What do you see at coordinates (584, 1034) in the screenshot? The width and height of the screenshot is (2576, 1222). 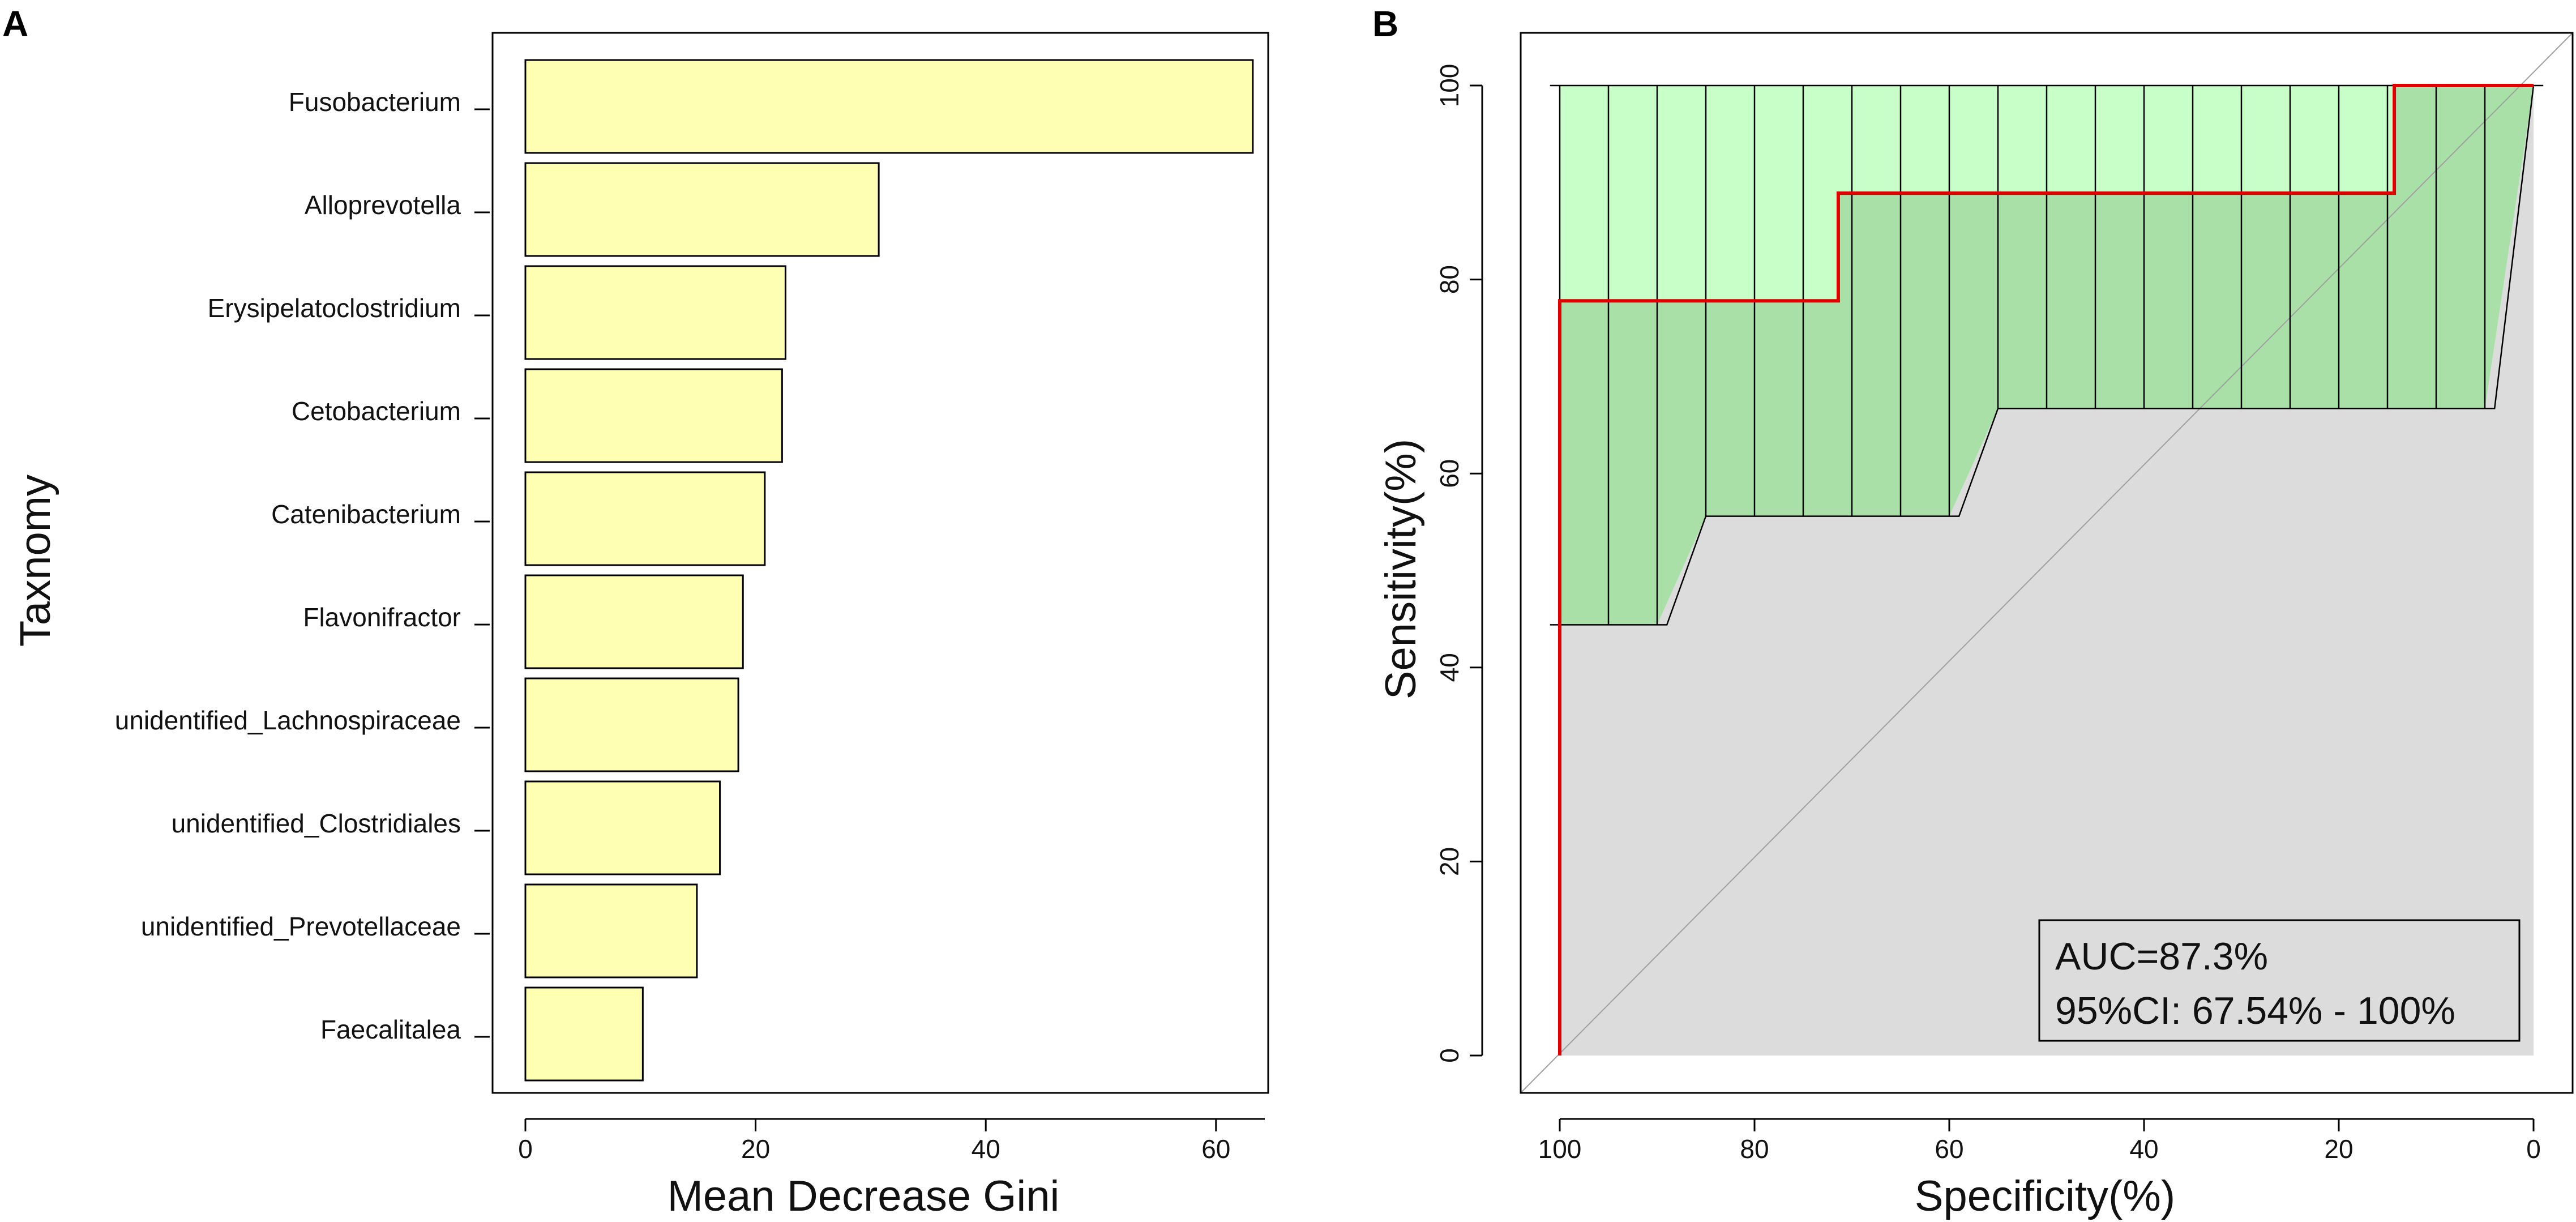 I see `bar-faecalitalea` at bounding box center [584, 1034].